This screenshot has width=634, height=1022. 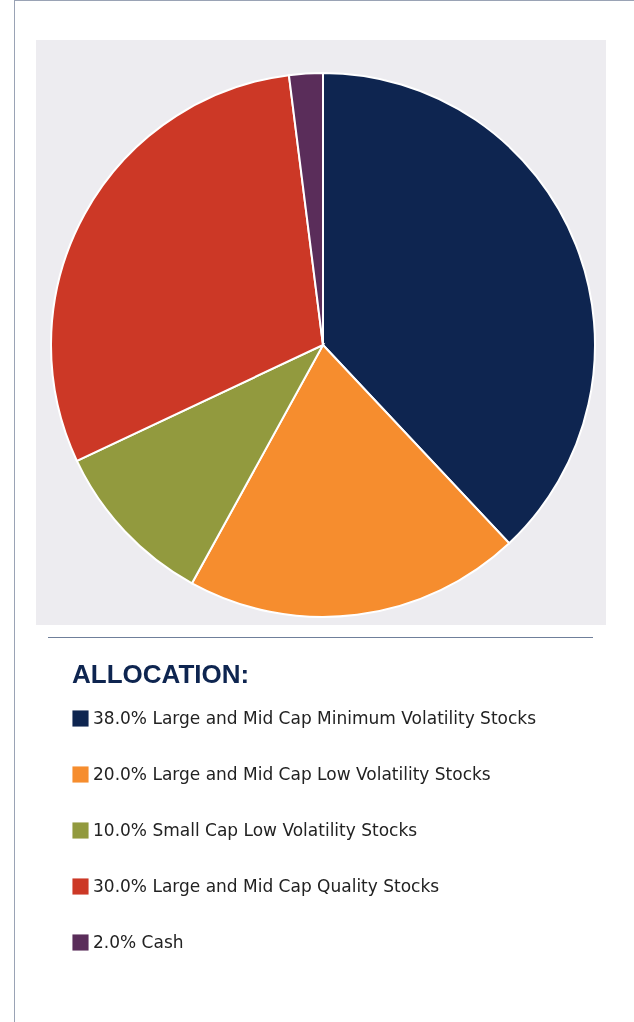 What do you see at coordinates (161, 674) in the screenshot?
I see `legend-title: ALLOCATION:` at bounding box center [161, 674].